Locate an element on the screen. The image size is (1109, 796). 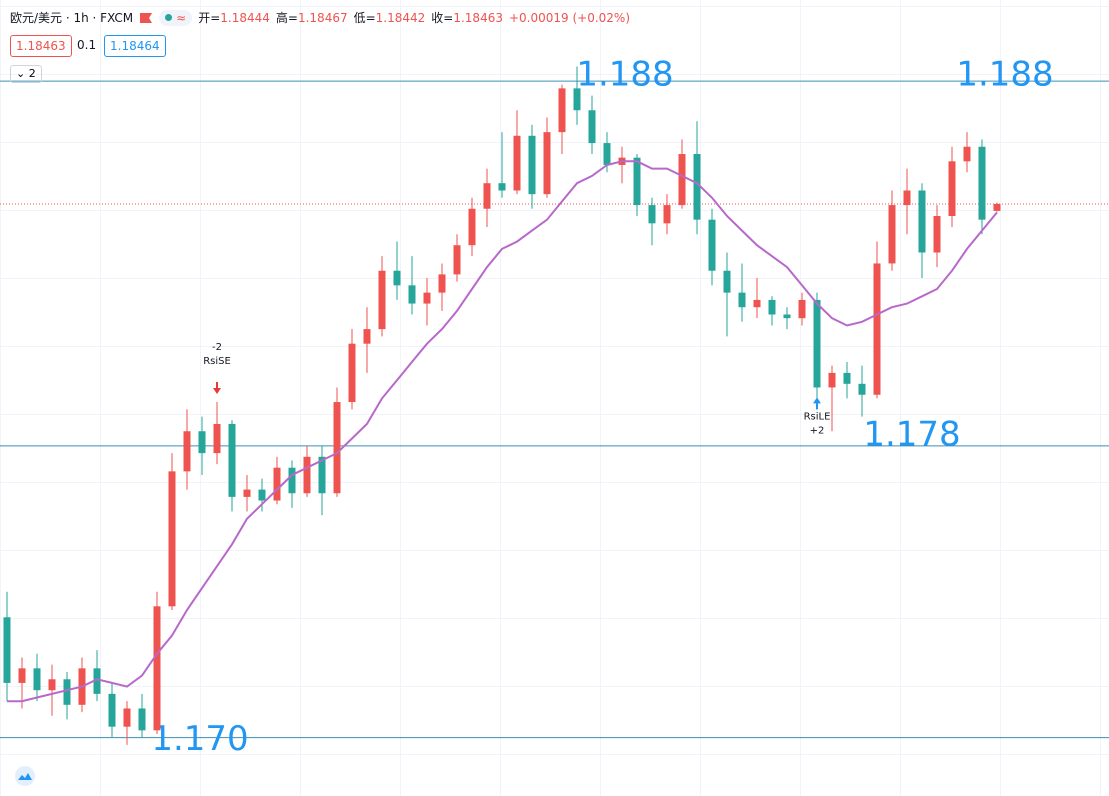
signal-label: +2 is located at coordinates (817, 430).